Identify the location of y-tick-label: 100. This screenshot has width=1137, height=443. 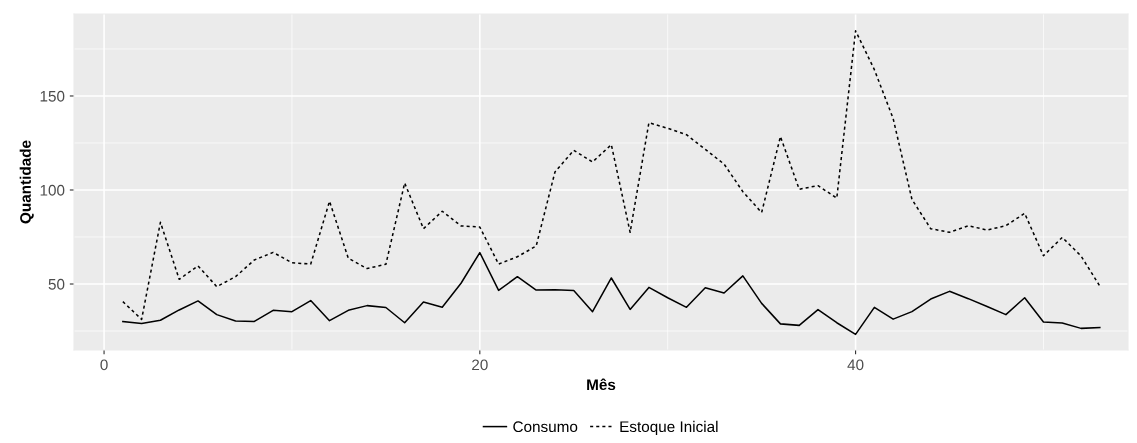
(52, 190).